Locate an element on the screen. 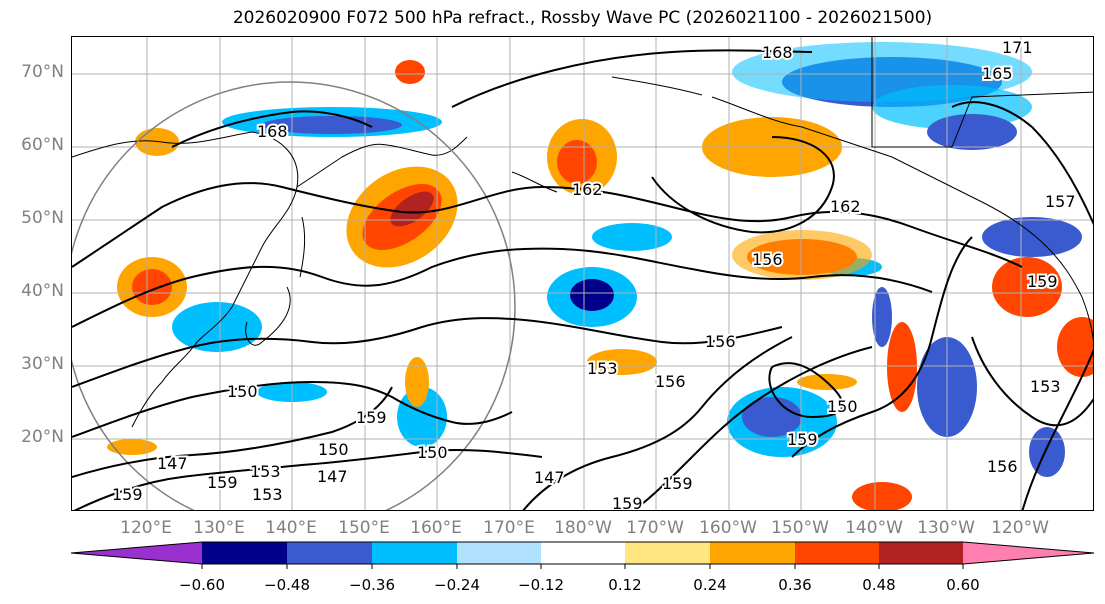  colorbar-tick-label: −0.48 is located at coordinates (287, 585).